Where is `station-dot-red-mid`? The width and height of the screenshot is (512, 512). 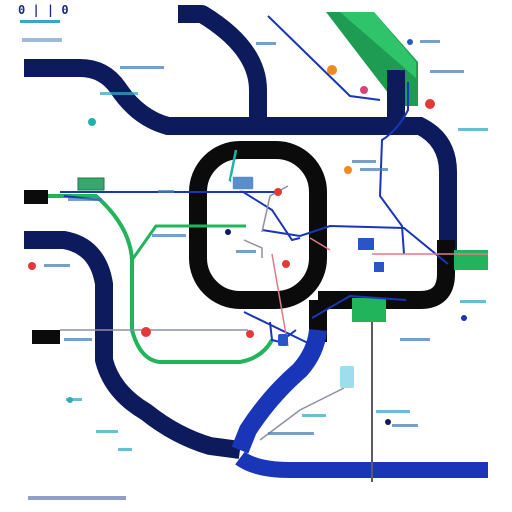 station-dot-red-mid is located at coordinates (286, 264).